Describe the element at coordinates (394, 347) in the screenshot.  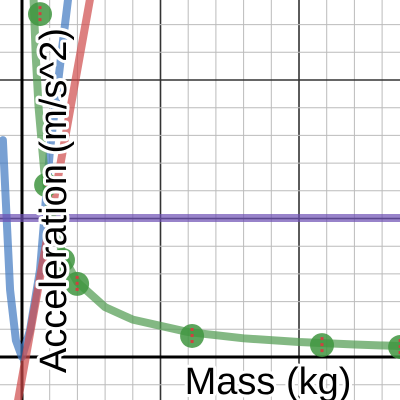
I see `data-point` at that location.